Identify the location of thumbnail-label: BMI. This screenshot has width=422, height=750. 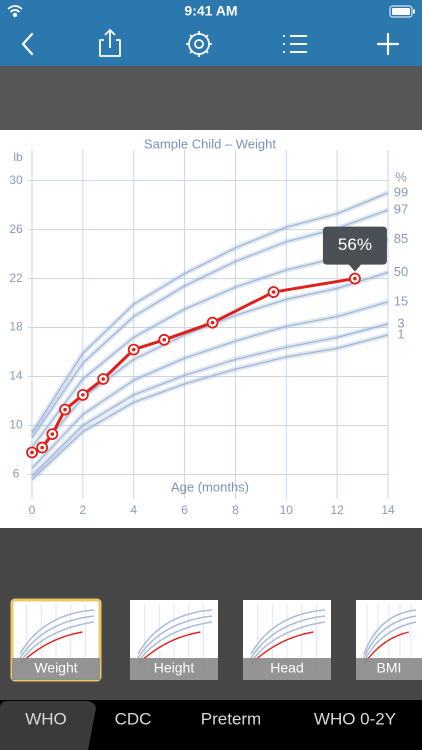
(389, 668).